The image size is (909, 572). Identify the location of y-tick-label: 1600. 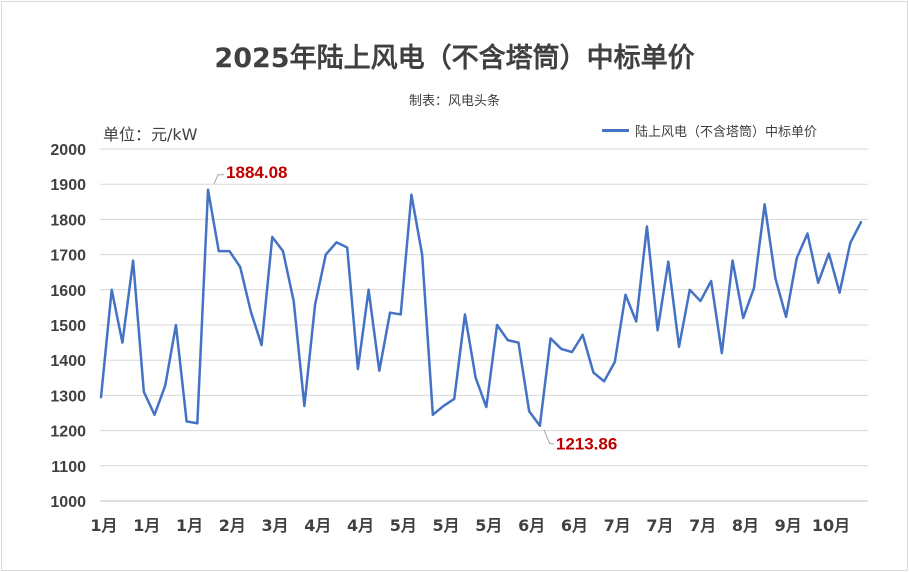
(68, 291).